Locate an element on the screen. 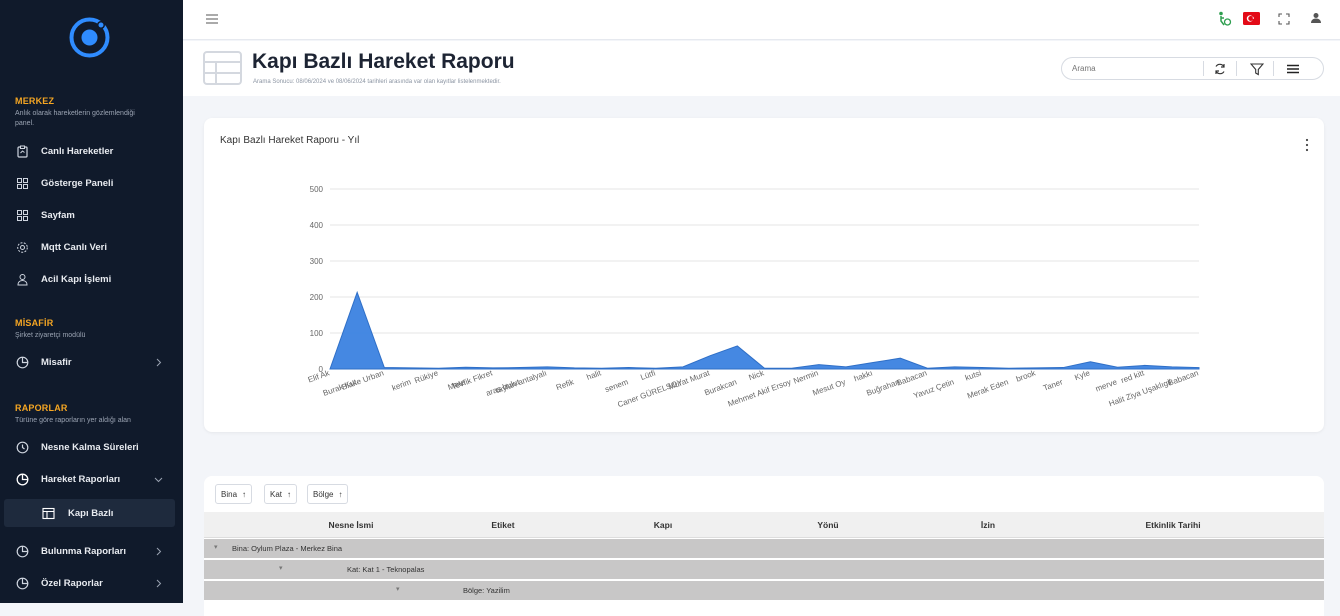 This screenshot has width=1340, height=616. x-tick-label: Blake Urban is located at coordinates (363, 380).